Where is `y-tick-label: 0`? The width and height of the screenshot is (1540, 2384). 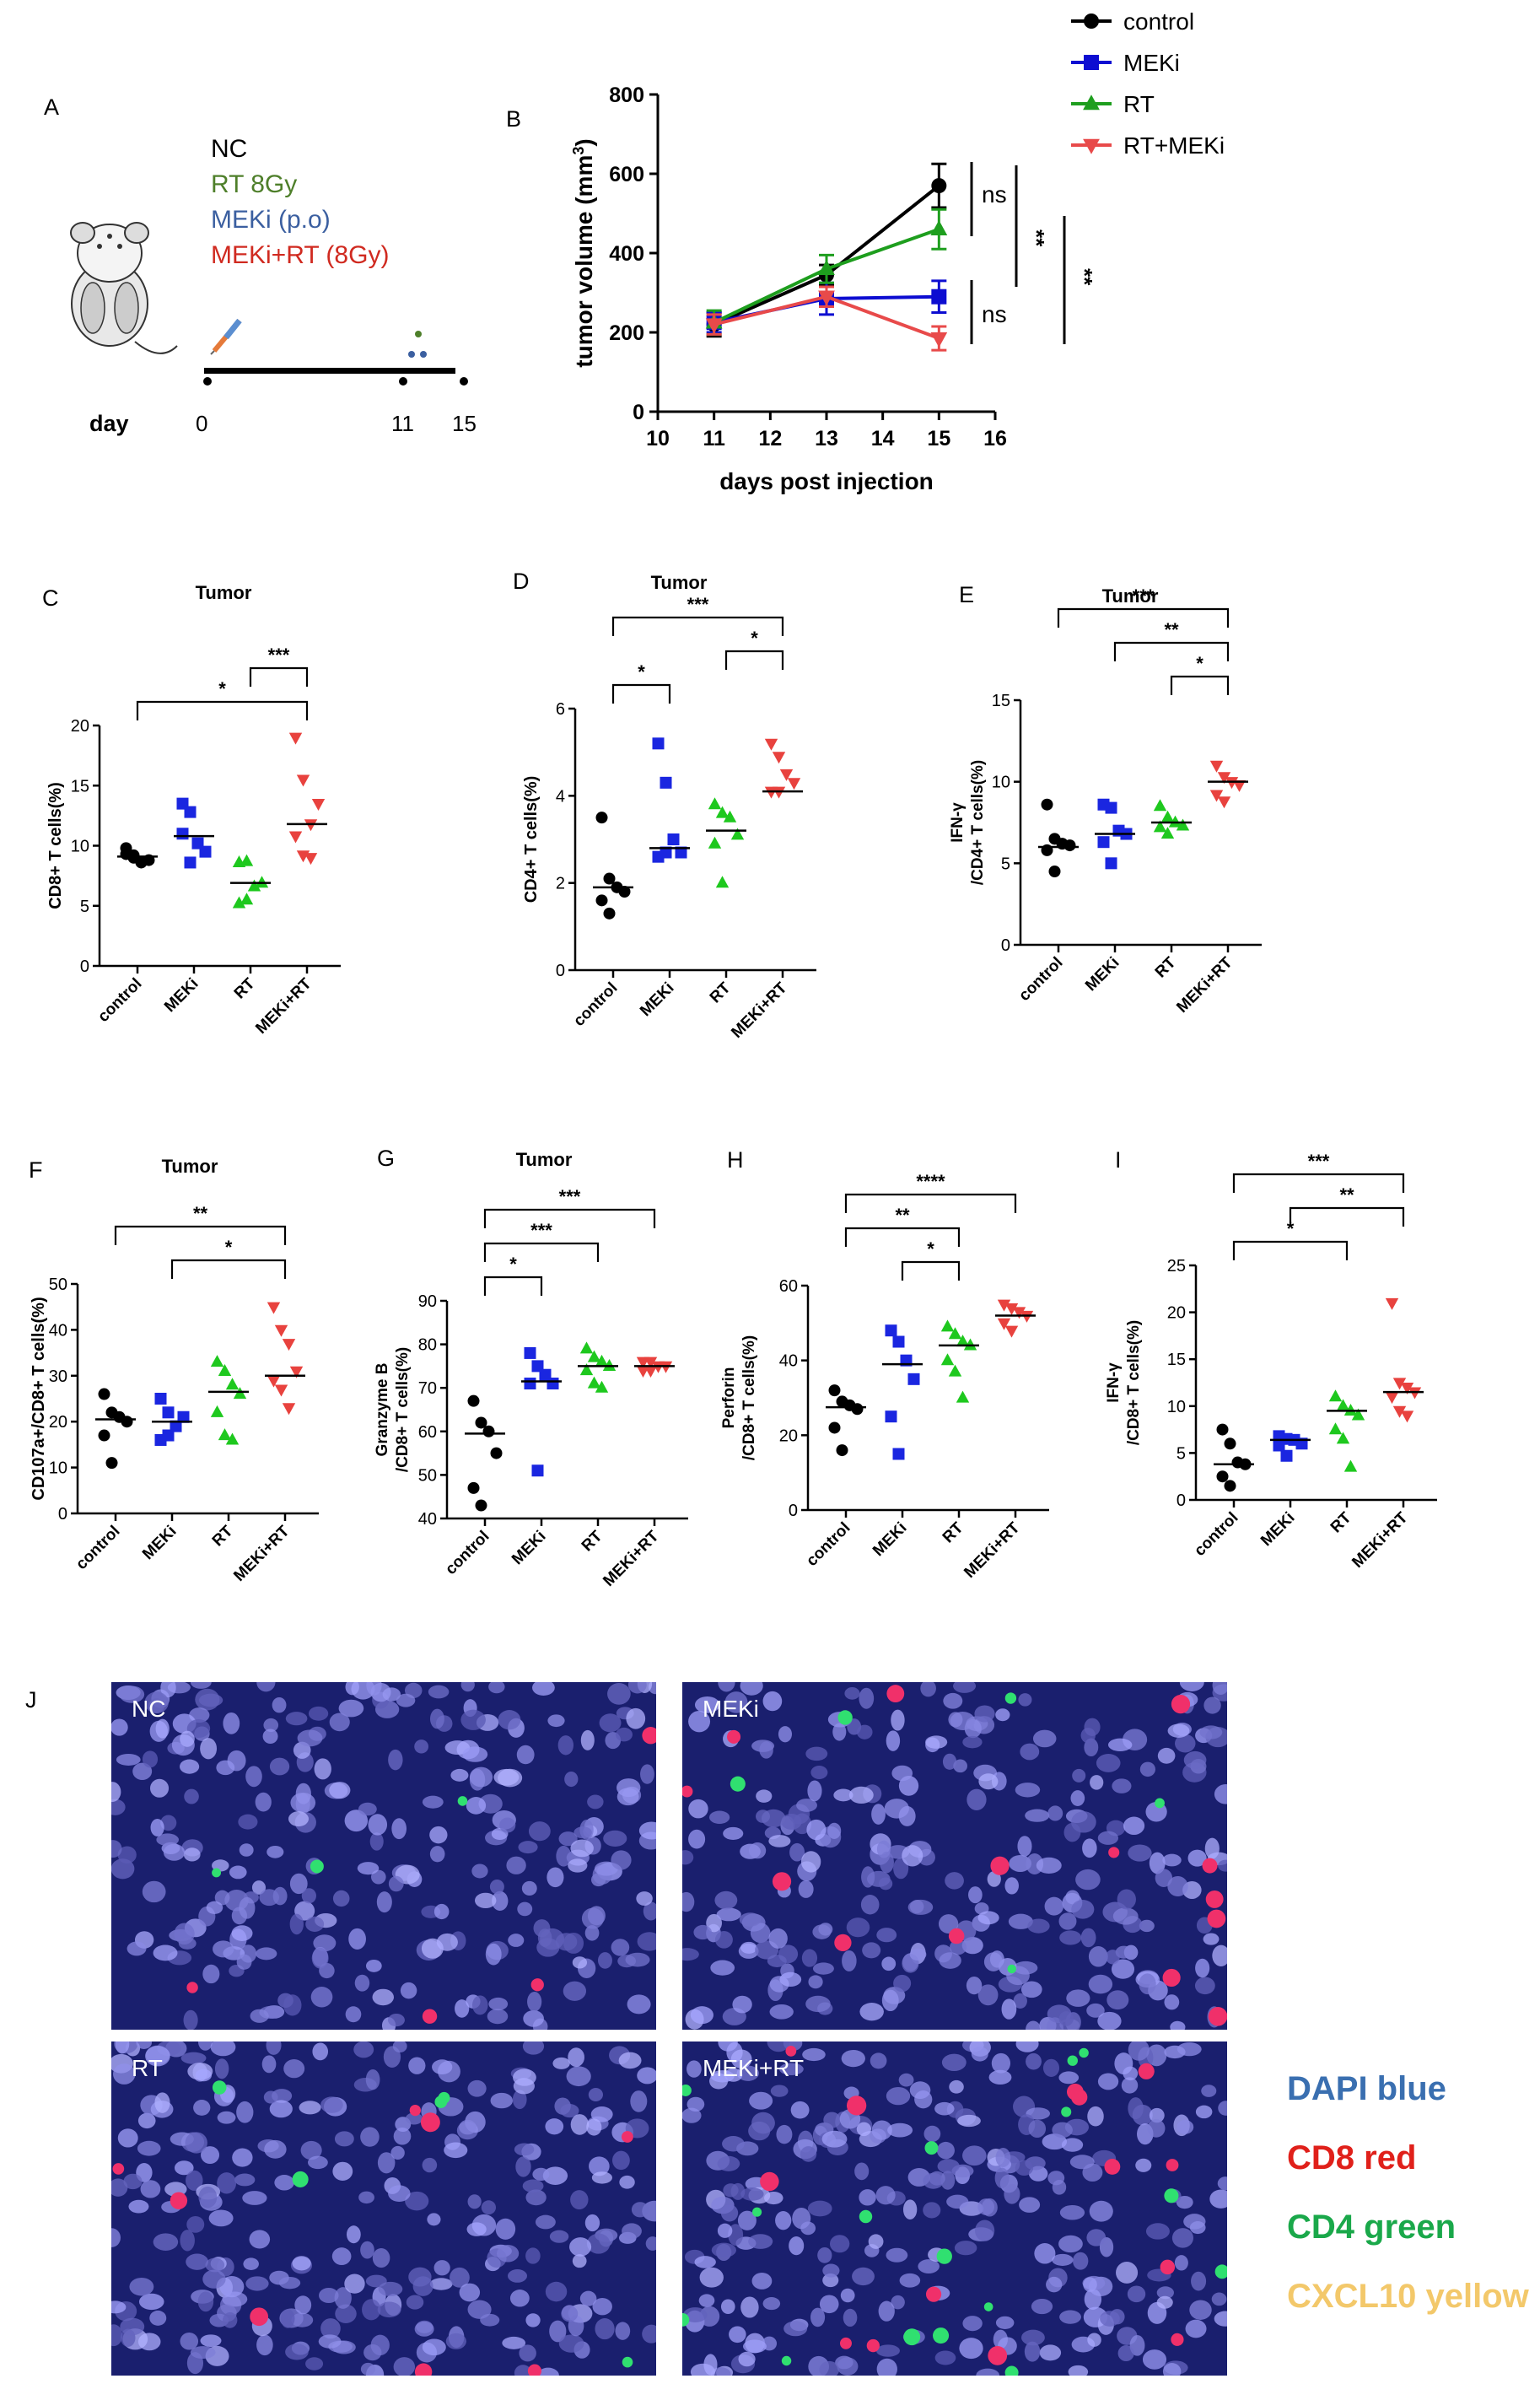
y-tick-label: 0 is located at coordinates (85, 966).